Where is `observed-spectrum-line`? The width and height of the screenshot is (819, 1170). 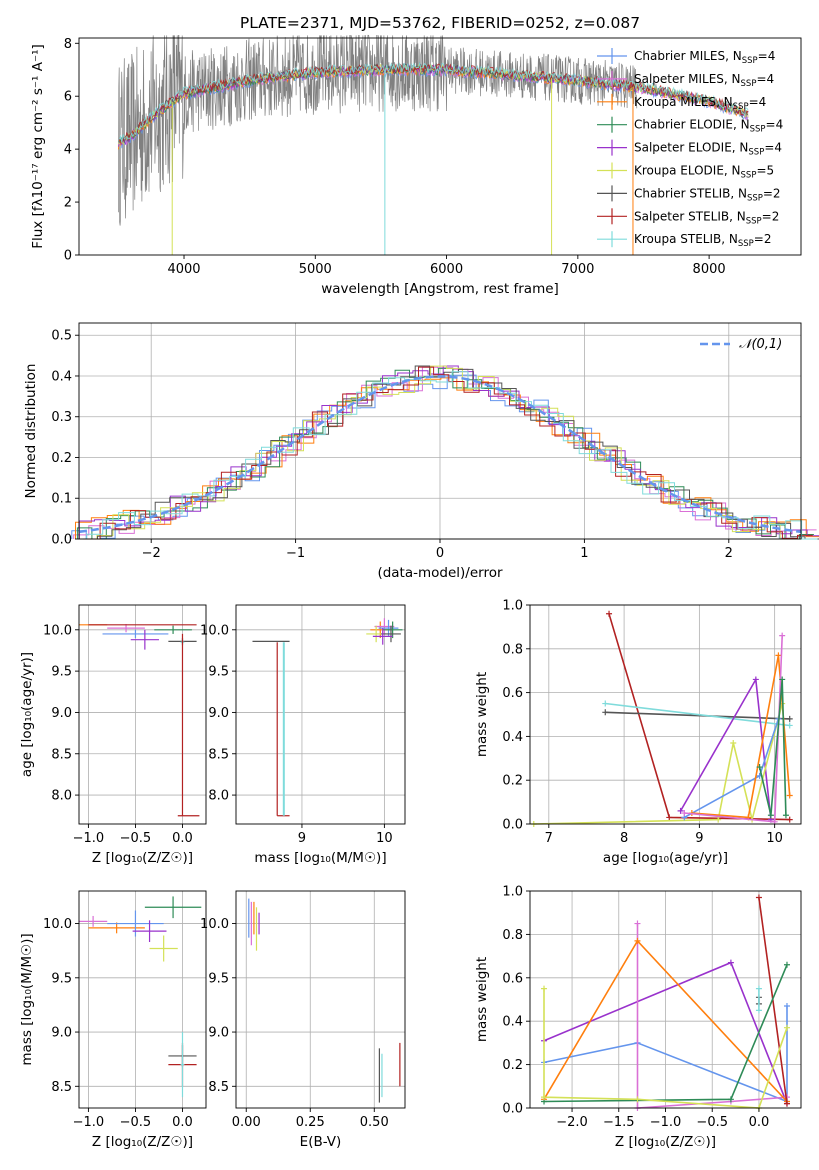
observed-spectrum-line is located at coordinates (378, 130).